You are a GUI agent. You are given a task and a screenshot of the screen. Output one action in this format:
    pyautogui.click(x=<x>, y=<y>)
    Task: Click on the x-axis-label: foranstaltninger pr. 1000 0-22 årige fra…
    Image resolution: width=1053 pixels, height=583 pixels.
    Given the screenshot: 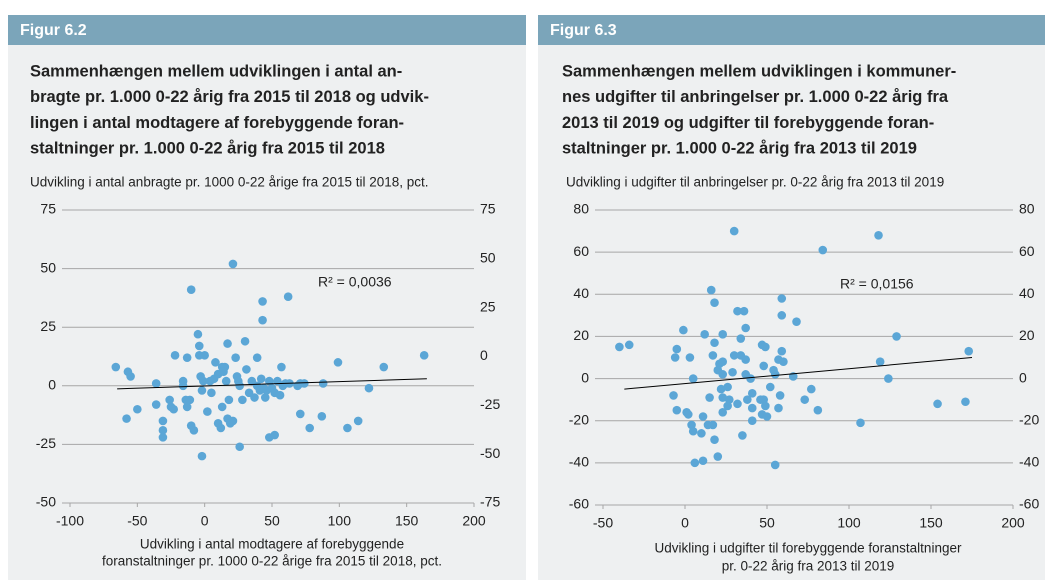 What is the action you would take?
    pyautogui.click(x=272, y=561)
    